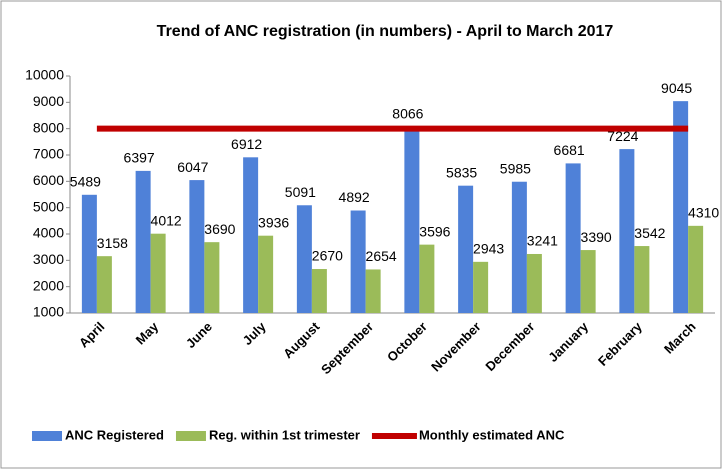 The height and width of the screenshot is (470, 723). Describe the element at coordinates (488, 249) in the screenshot. I see `data-label: 2943` at that location.